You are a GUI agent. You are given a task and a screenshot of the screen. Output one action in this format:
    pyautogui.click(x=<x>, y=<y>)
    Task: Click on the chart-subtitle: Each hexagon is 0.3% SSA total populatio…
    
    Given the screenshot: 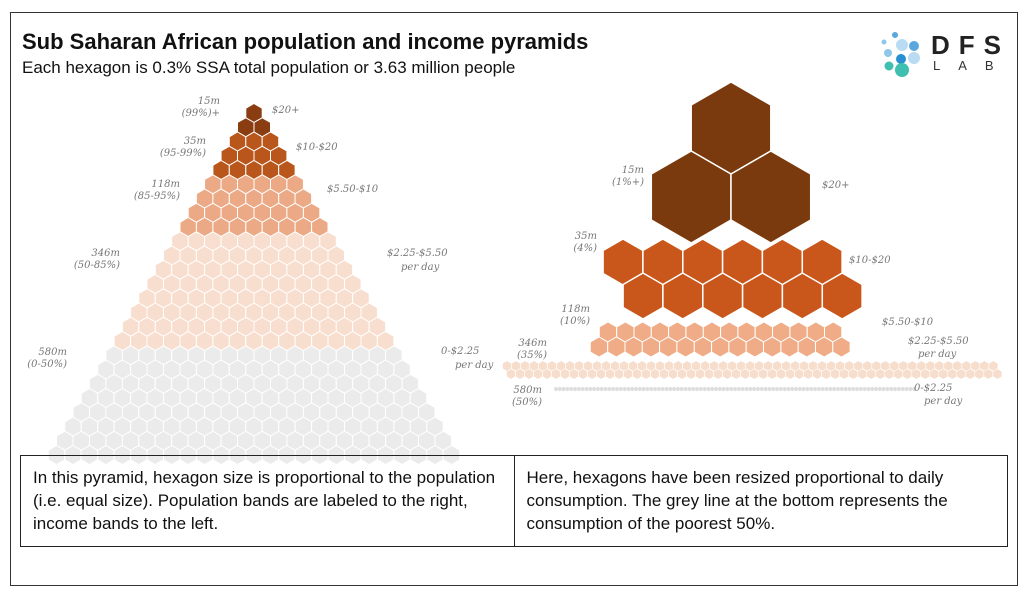 What is the action you would take?
    pyautogui.click(x=269, y=67)
    